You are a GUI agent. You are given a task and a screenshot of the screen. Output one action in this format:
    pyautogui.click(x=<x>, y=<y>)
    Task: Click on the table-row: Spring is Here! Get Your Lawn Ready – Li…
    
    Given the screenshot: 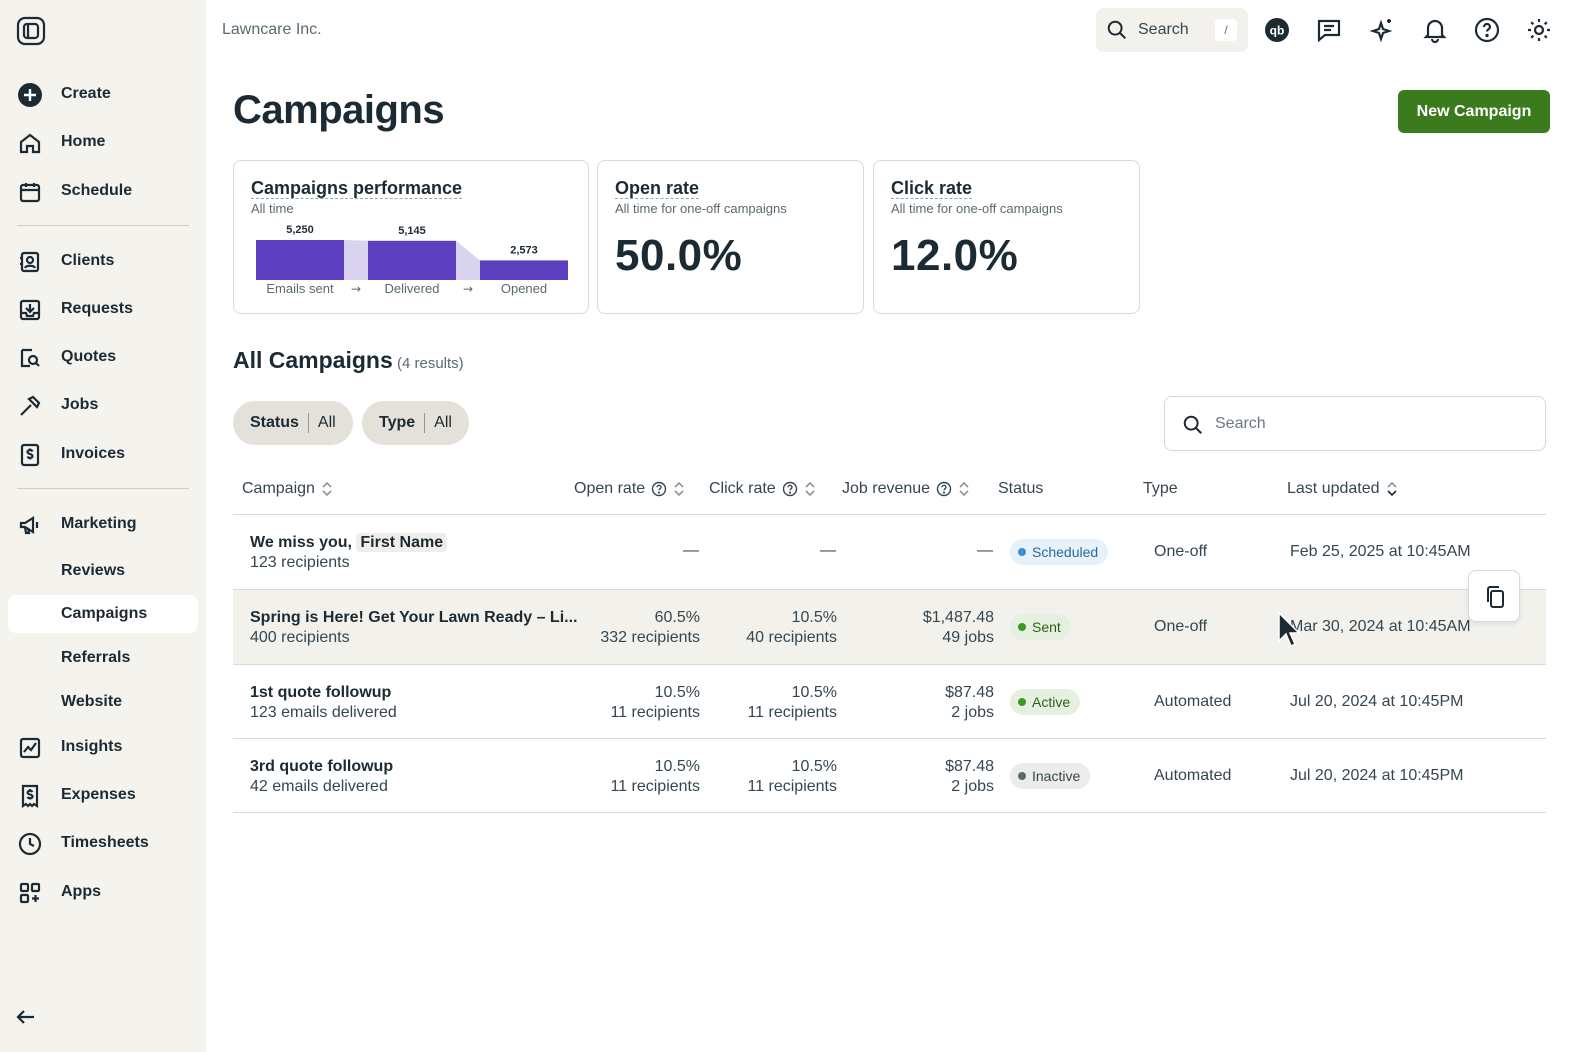 What is the action you would take?
    pyautogui.click(x=889, y=627)
    